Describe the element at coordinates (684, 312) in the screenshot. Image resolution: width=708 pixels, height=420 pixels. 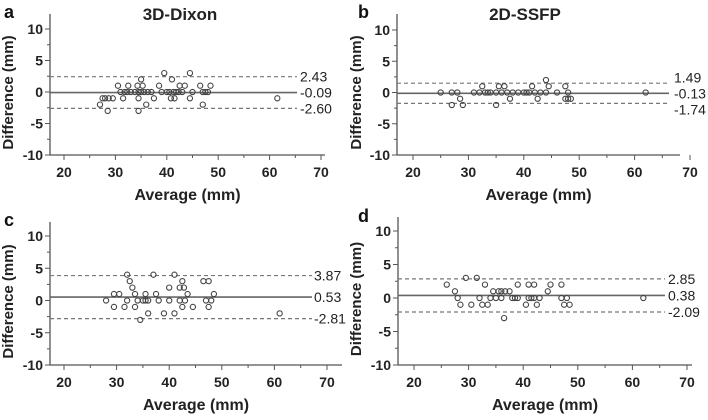
I see `lower-loa-label: -2.09` at that location.